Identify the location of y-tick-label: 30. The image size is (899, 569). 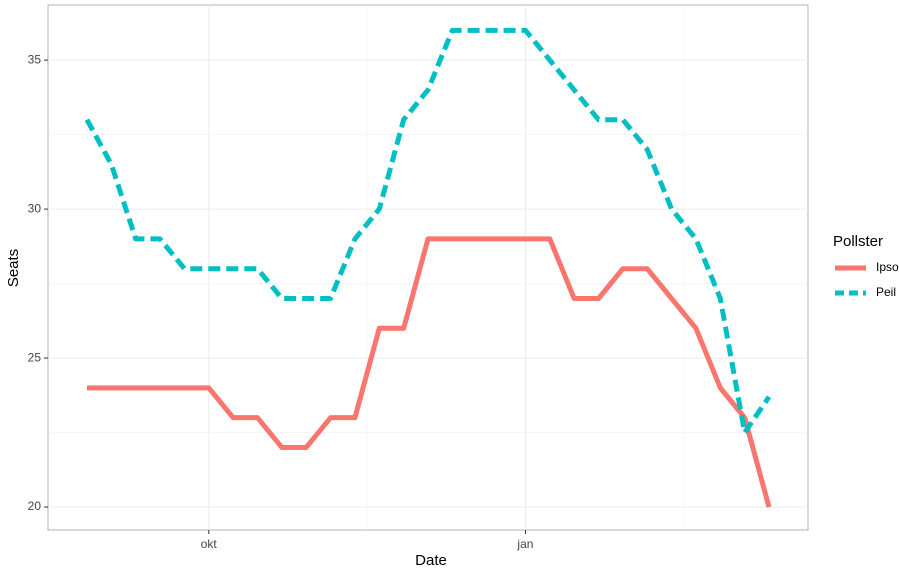
(35, 208).